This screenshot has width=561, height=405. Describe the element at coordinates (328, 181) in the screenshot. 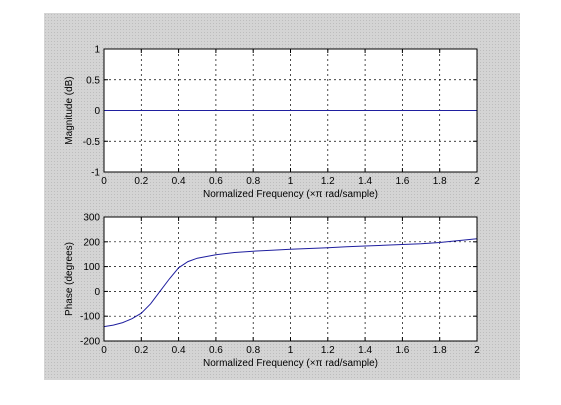

I see `magnitude-x-tick-label: 1.2` at that location.